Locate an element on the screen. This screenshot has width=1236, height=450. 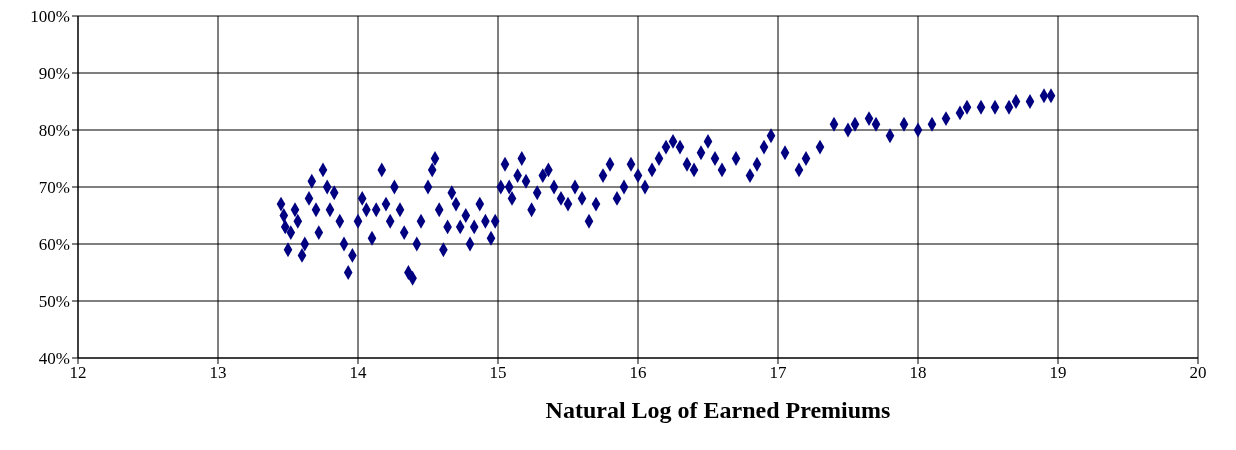
x-tick-label: 18 is located at coordinates (918, 373).